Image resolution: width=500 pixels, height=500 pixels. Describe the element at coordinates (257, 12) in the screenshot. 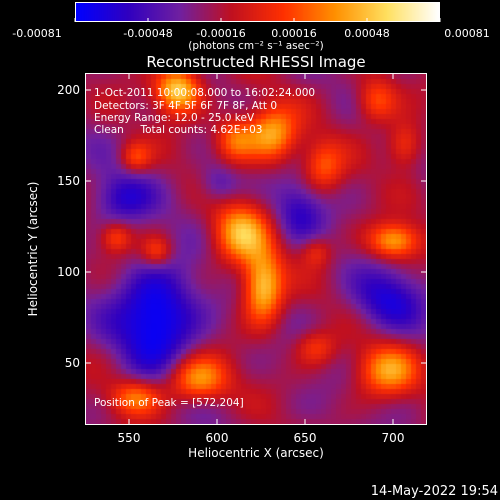

I see `colorbar` at that location.